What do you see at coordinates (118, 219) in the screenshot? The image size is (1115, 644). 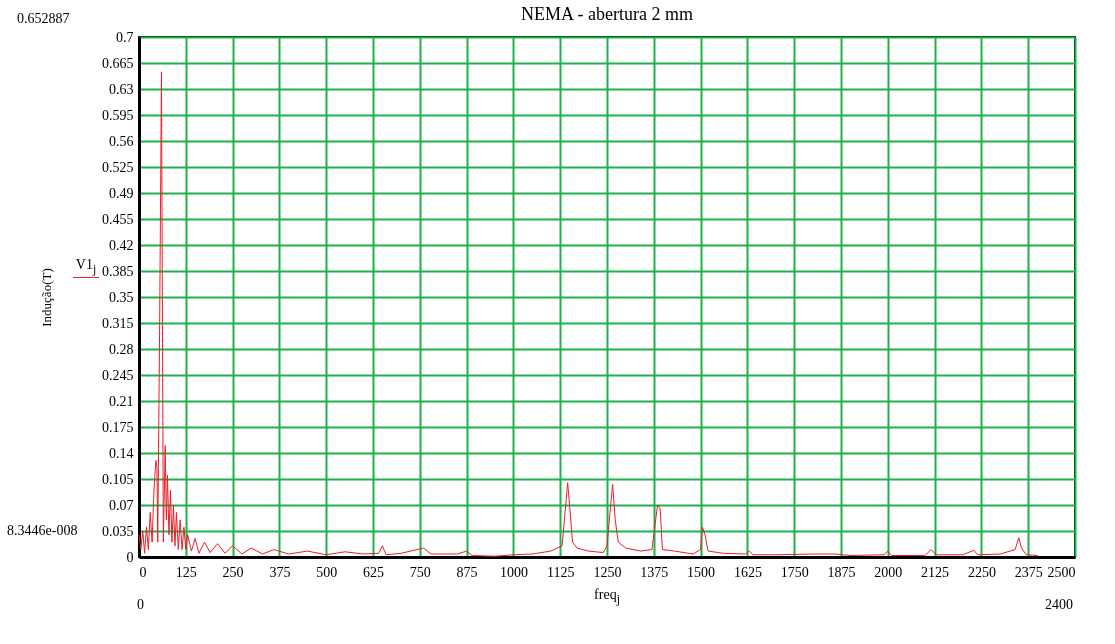 I see `y-tick-label: 0.455` at bounding box center [118, 219].